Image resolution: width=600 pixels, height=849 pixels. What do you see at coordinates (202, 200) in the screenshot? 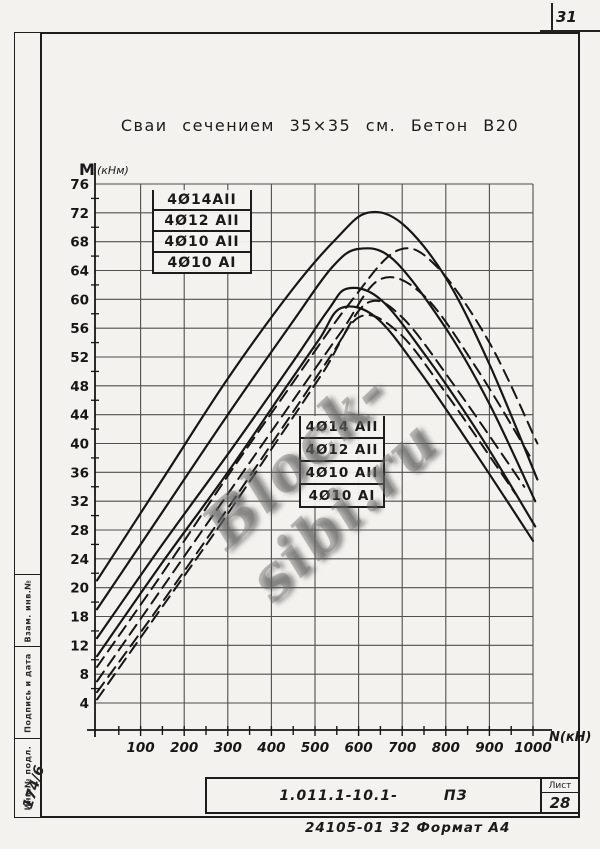
I see `legend-item: 4Ø14АII` at bounding box center [202, 200].